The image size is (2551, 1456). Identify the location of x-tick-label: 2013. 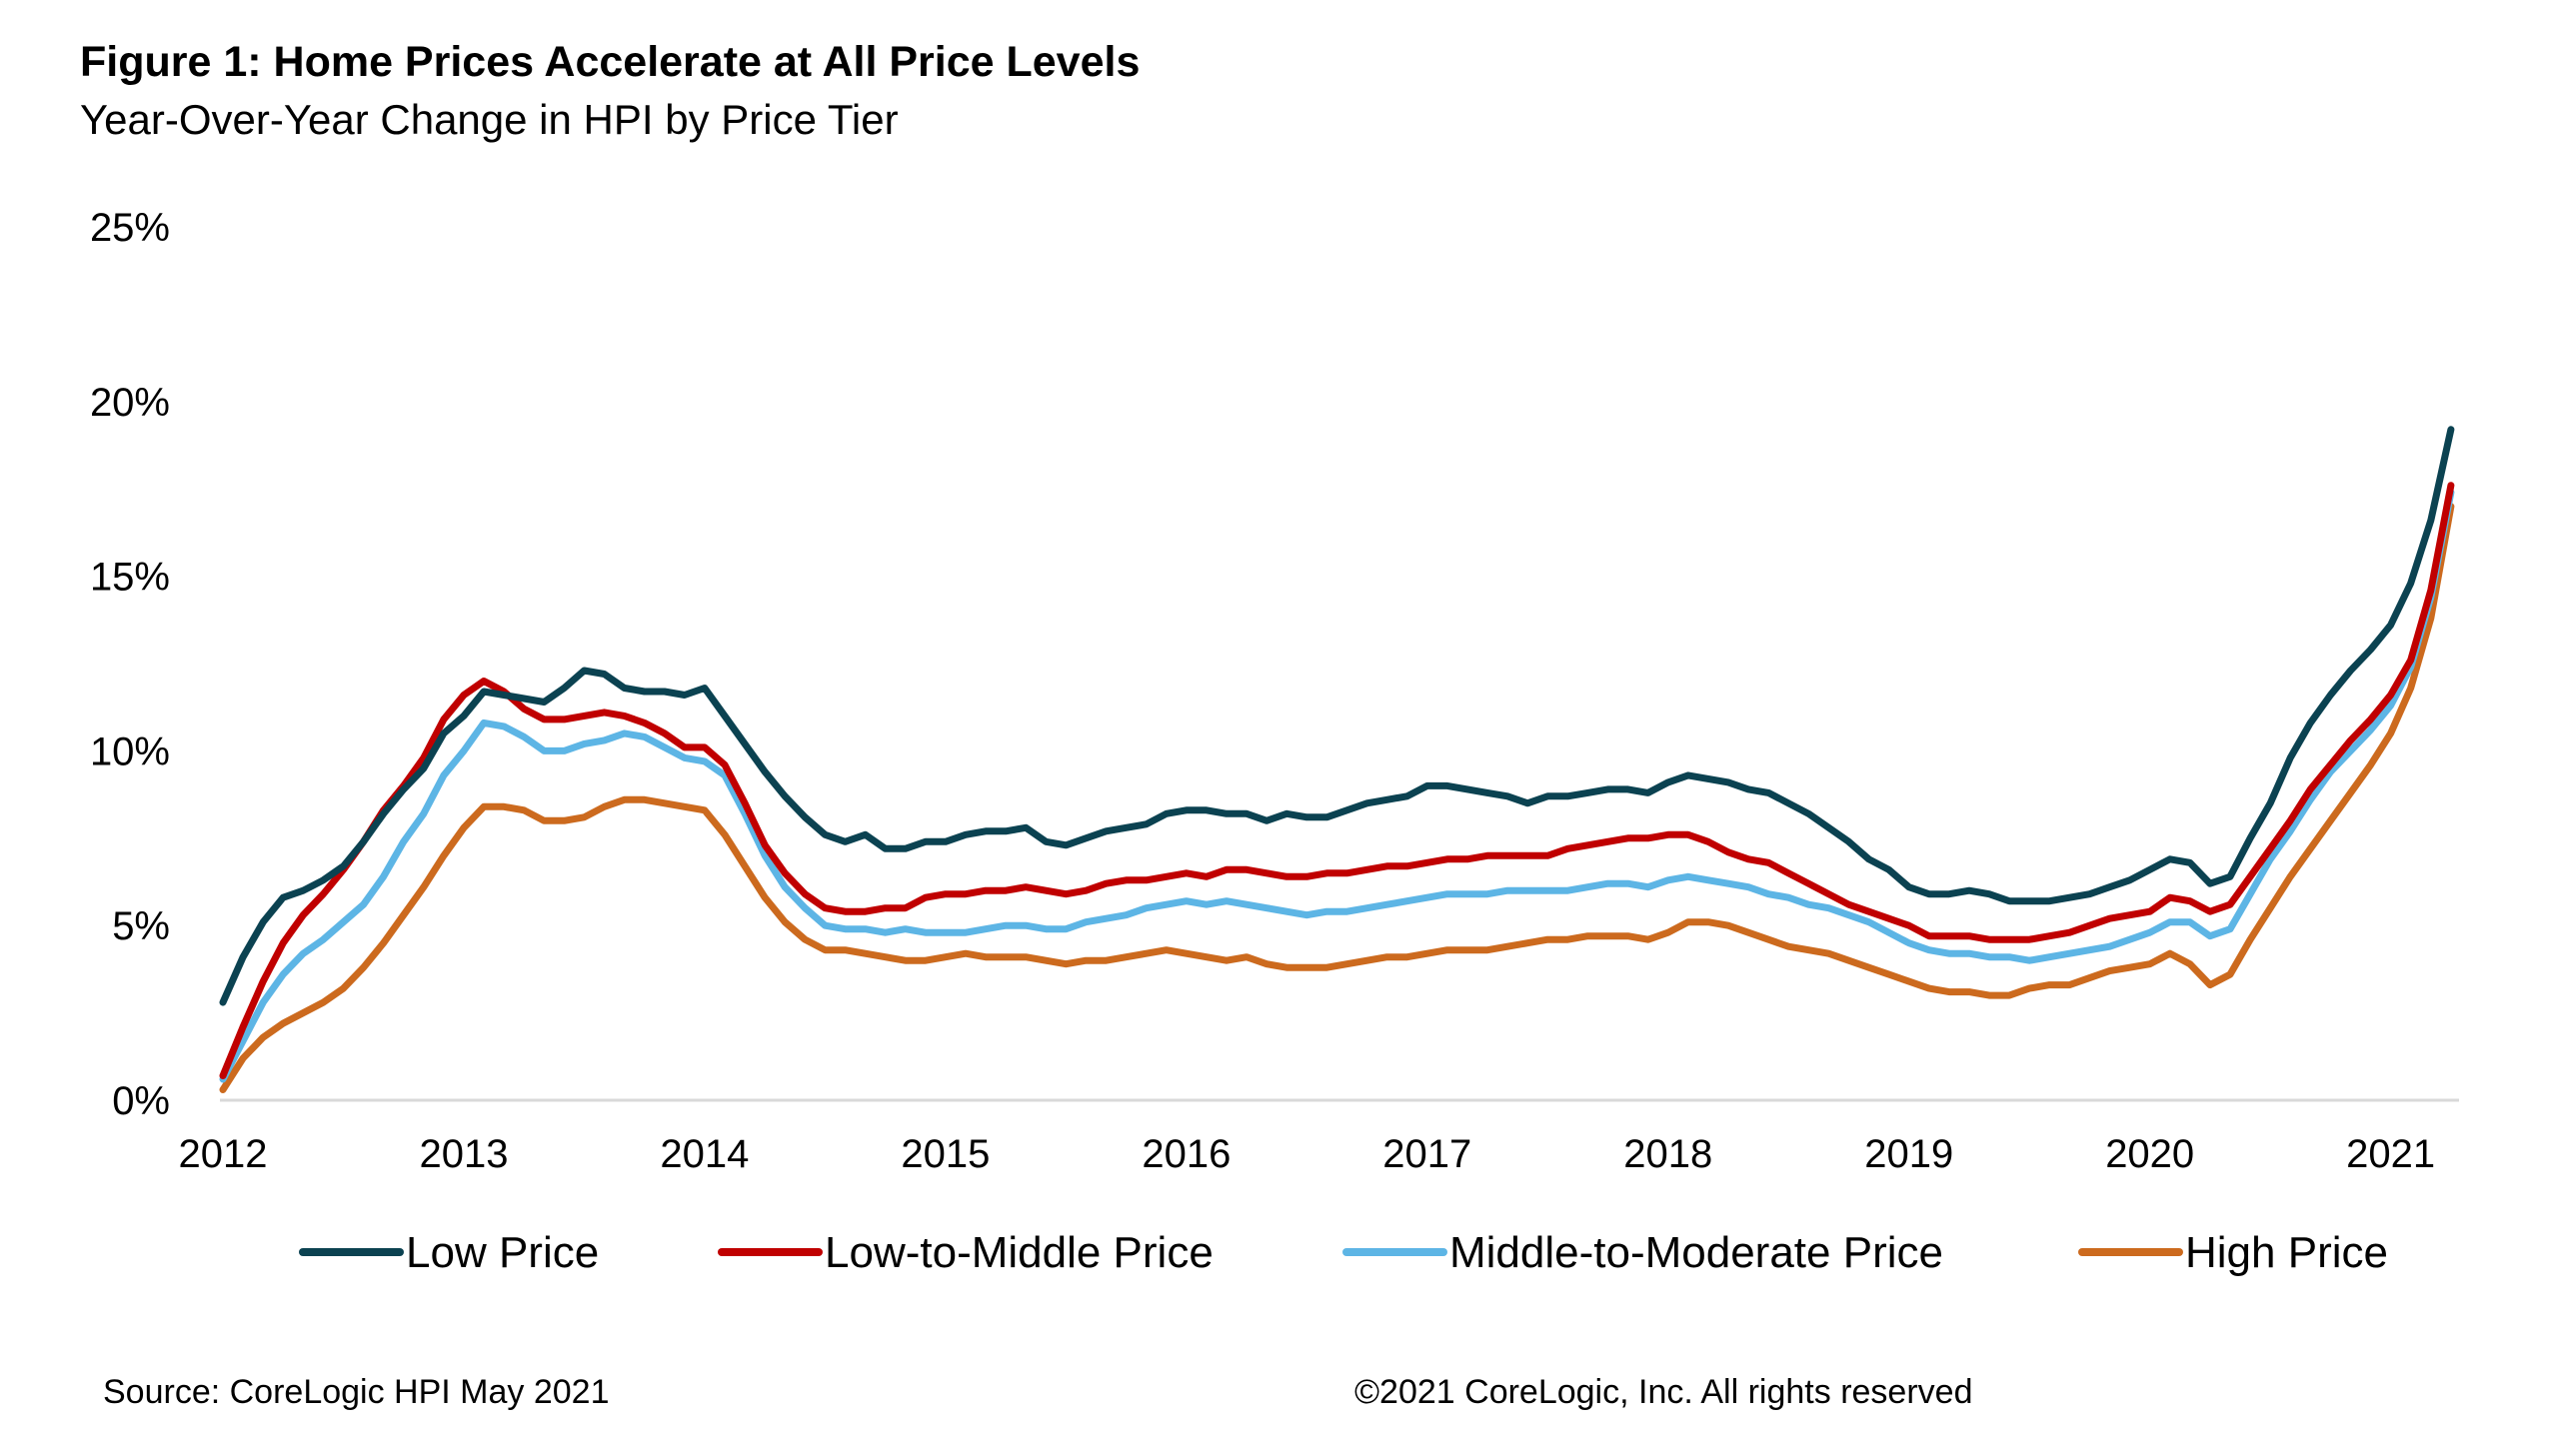
(464, 1154).